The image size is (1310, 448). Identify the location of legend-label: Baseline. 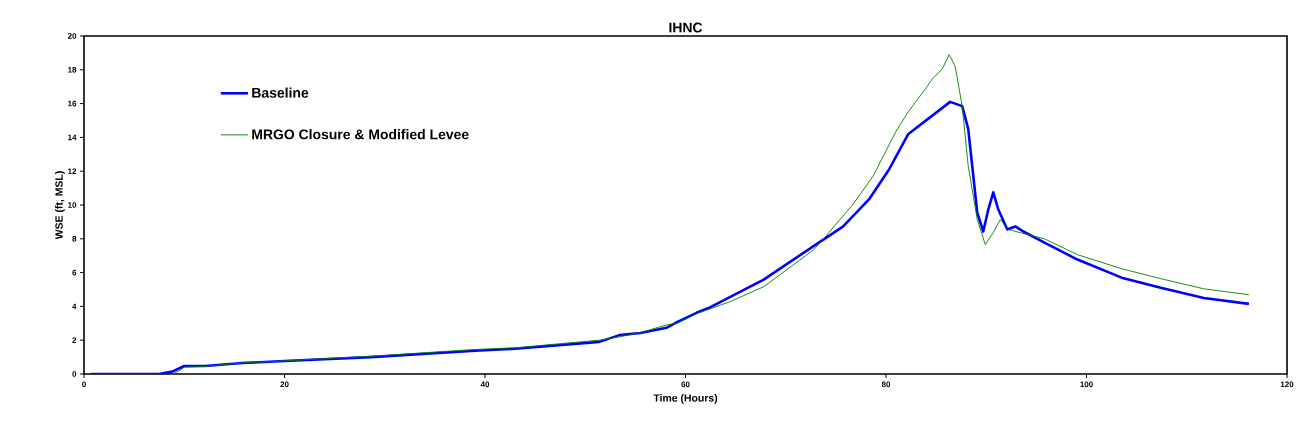
(280, 92).